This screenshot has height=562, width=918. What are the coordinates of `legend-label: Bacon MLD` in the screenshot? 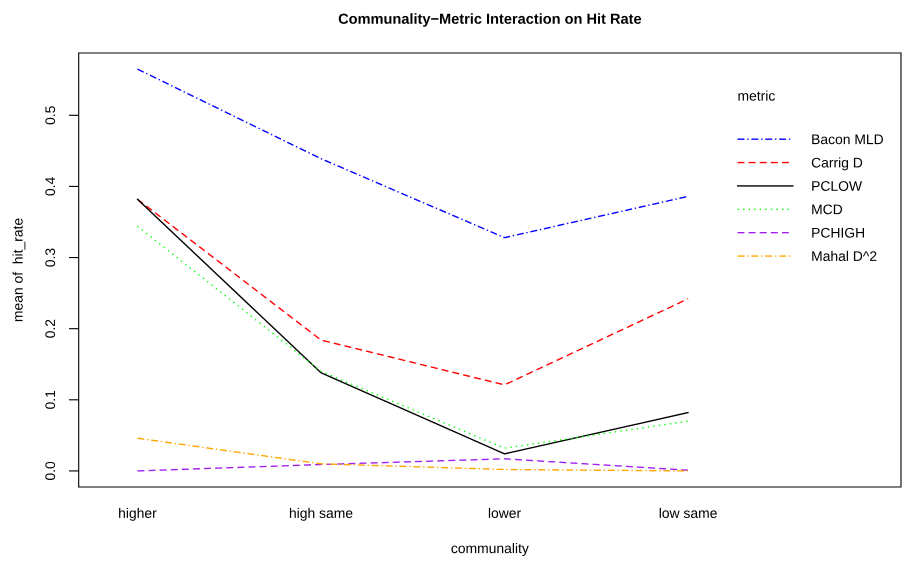 It's located at (848, 139).